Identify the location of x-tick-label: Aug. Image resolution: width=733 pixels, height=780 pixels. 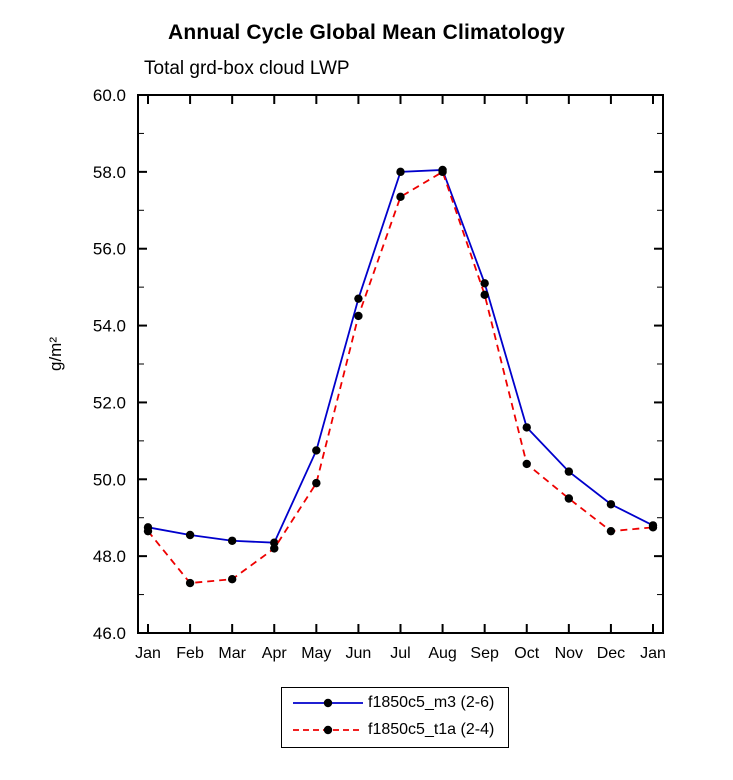
(442, 653).